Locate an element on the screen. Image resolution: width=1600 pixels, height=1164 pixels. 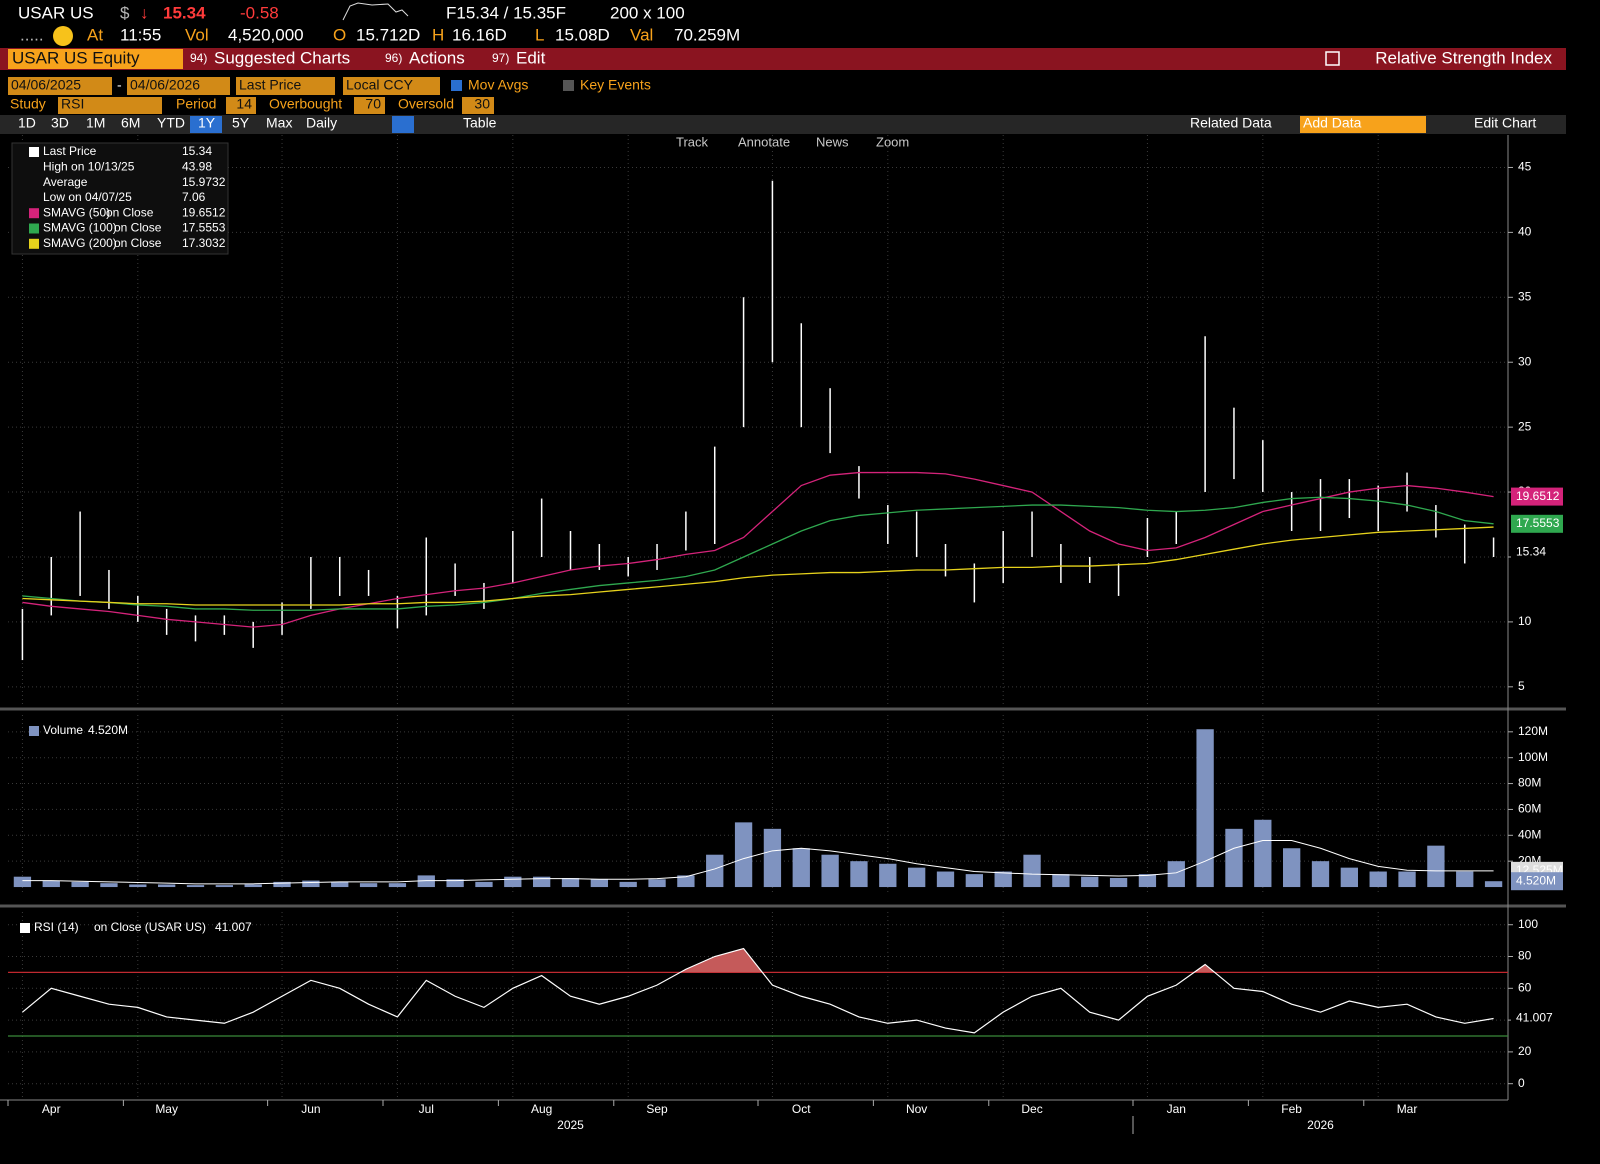
security-box is located at coordinates (95, 59).